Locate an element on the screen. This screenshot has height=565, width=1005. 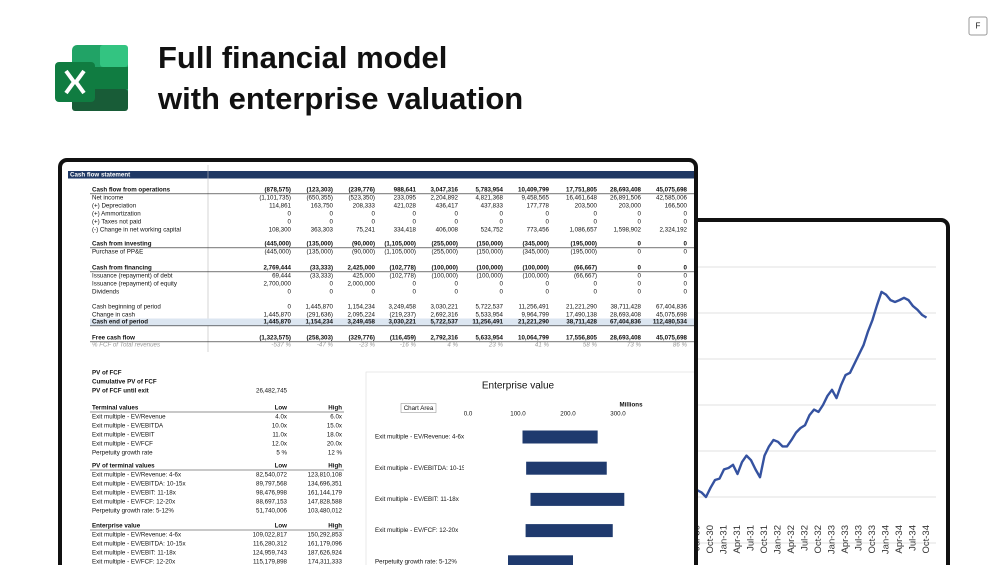
cell: 15.0x is located at coordinates (335, 426).